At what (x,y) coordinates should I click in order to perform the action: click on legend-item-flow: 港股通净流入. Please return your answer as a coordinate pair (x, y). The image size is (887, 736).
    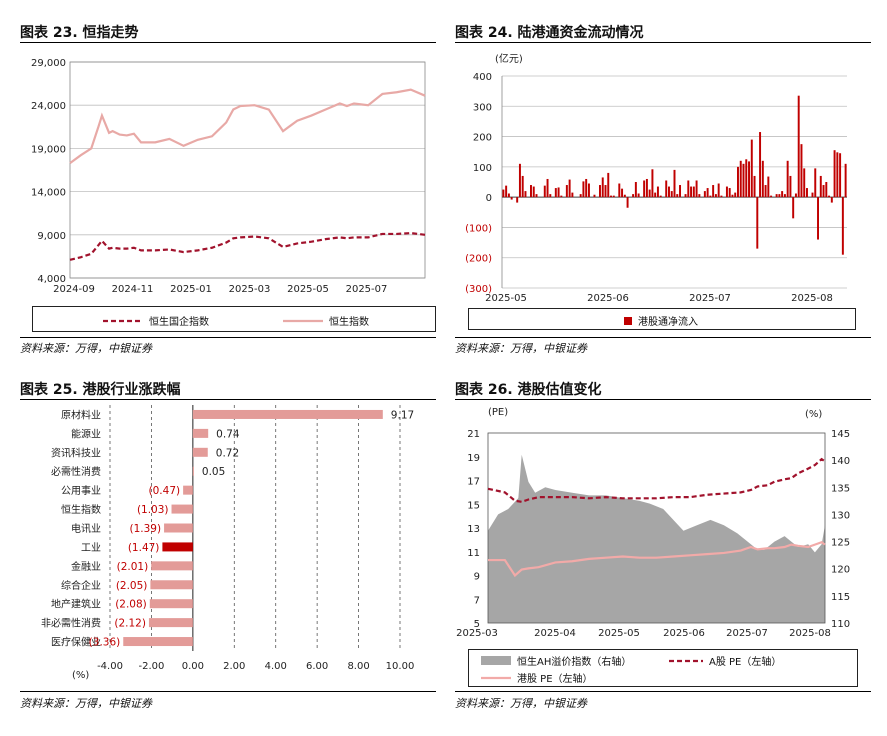
    Looking at the image, I should click on (661, 320).